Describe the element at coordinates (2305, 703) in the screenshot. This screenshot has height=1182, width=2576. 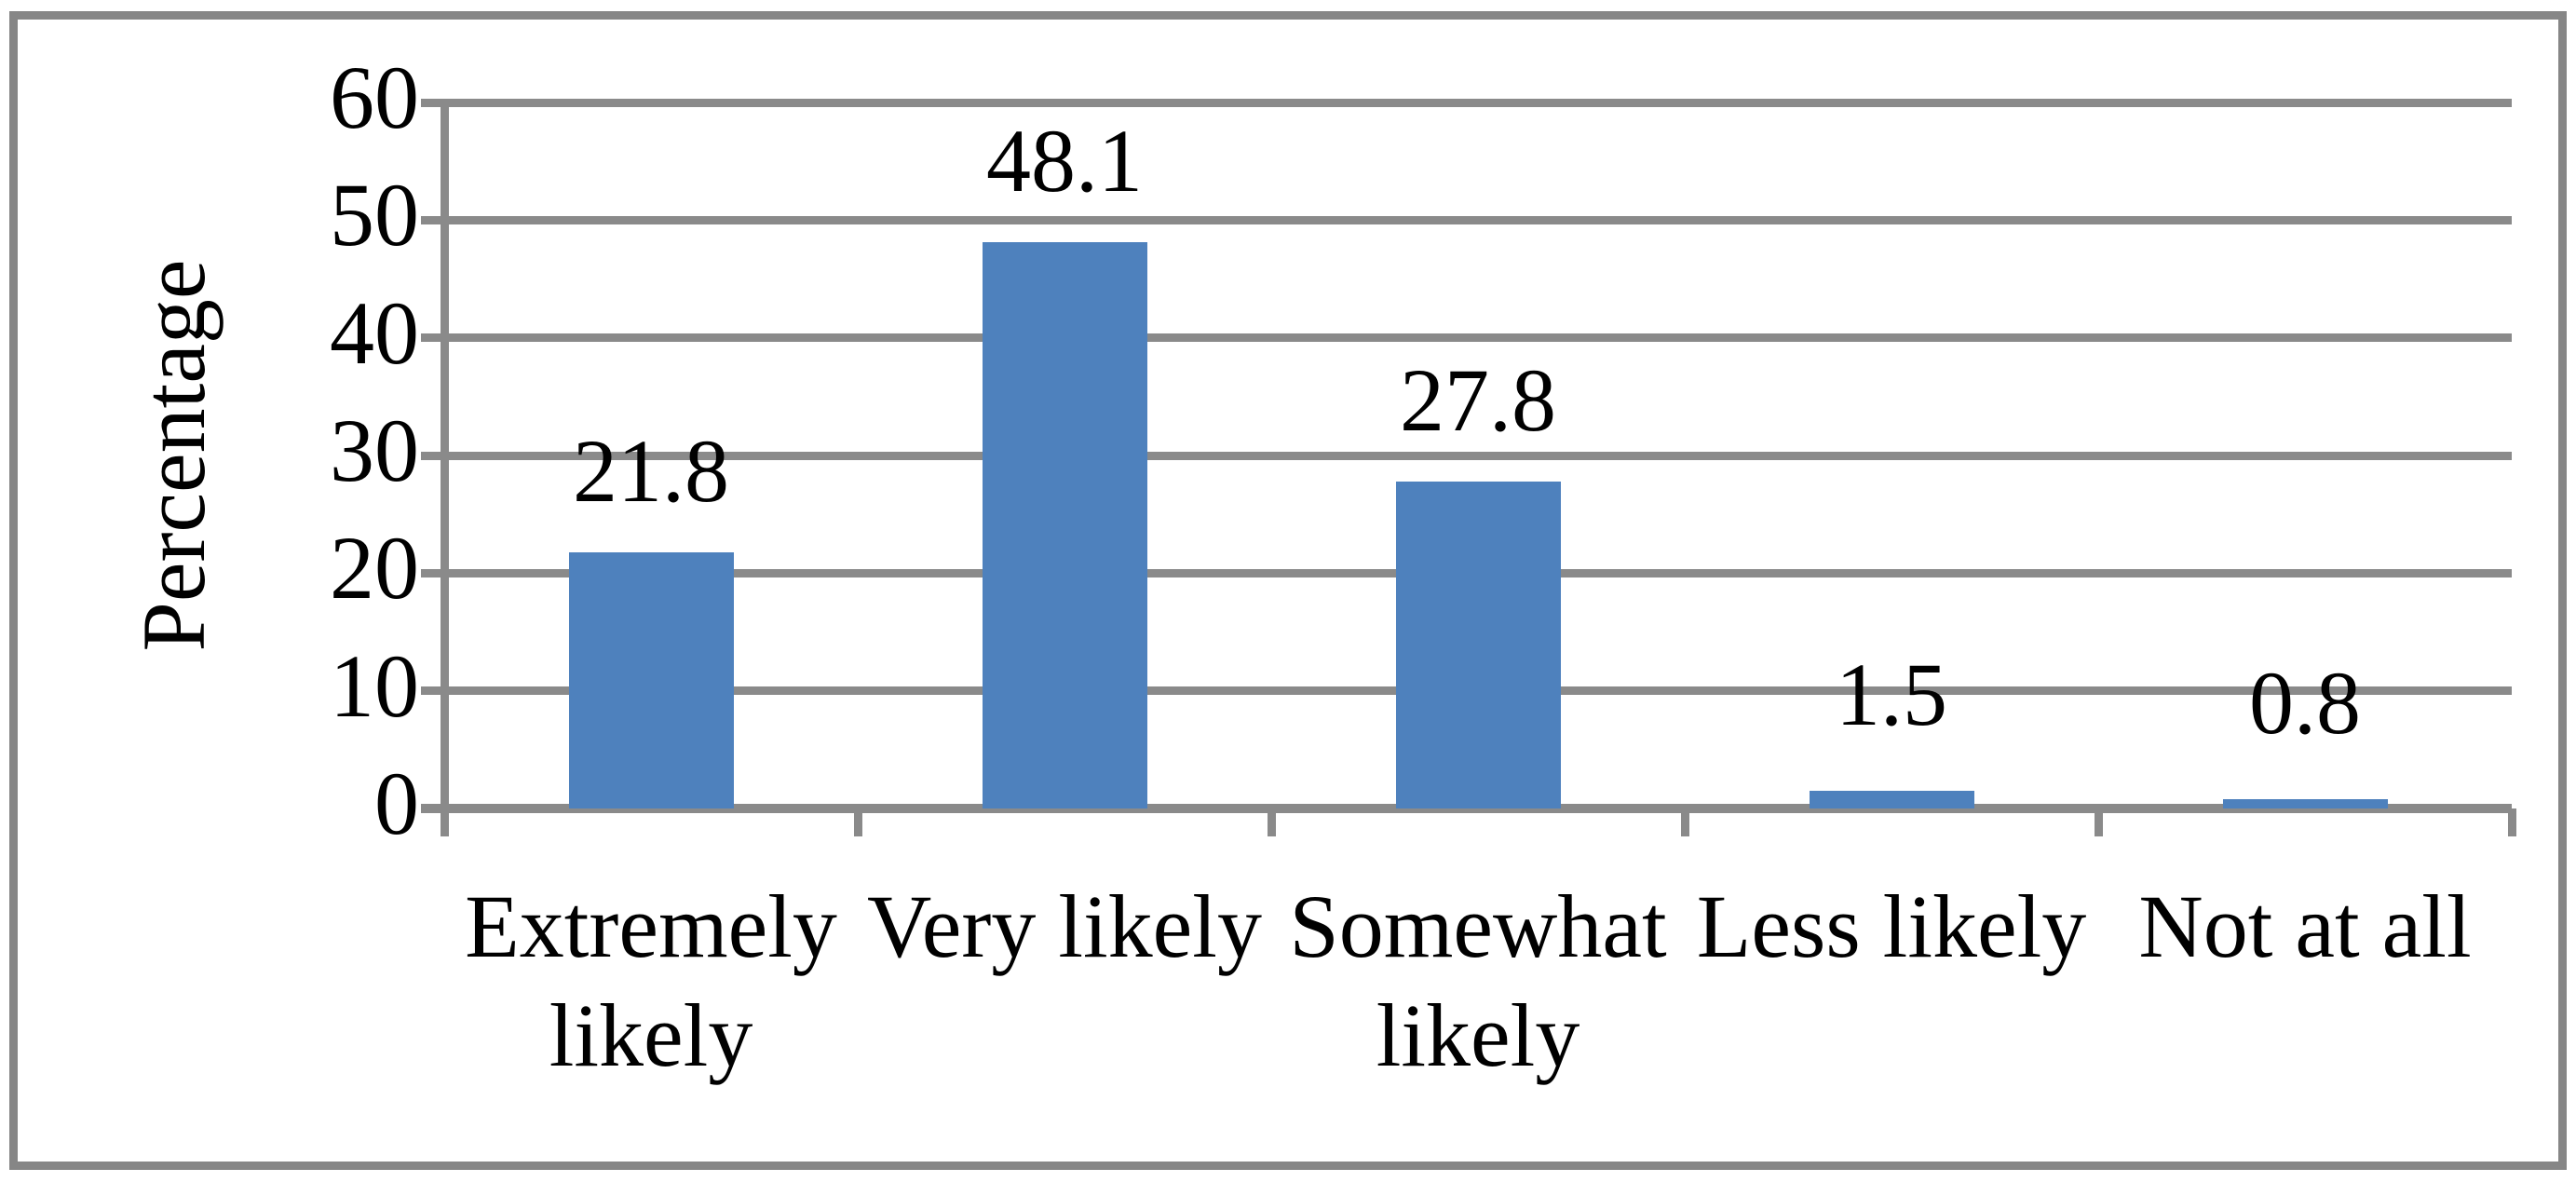
I see `bar-value-label: 0.8` at that location.